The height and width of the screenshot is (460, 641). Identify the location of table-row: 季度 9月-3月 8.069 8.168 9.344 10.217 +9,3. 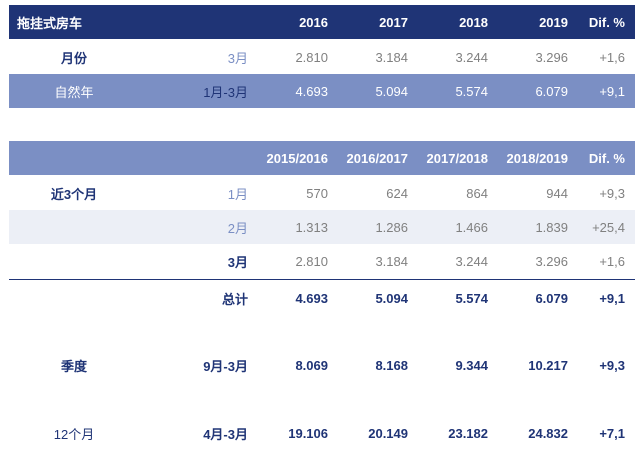
(322, 365).